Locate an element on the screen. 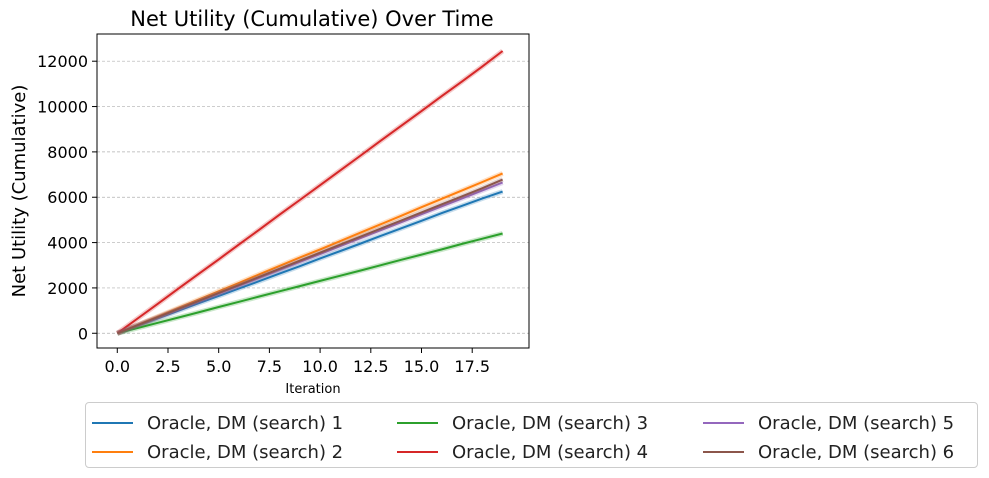 This screenshot has height=478, width=989. legend-item-3: Oracle, DM (search) 3 is located at coordinates (522, 423).